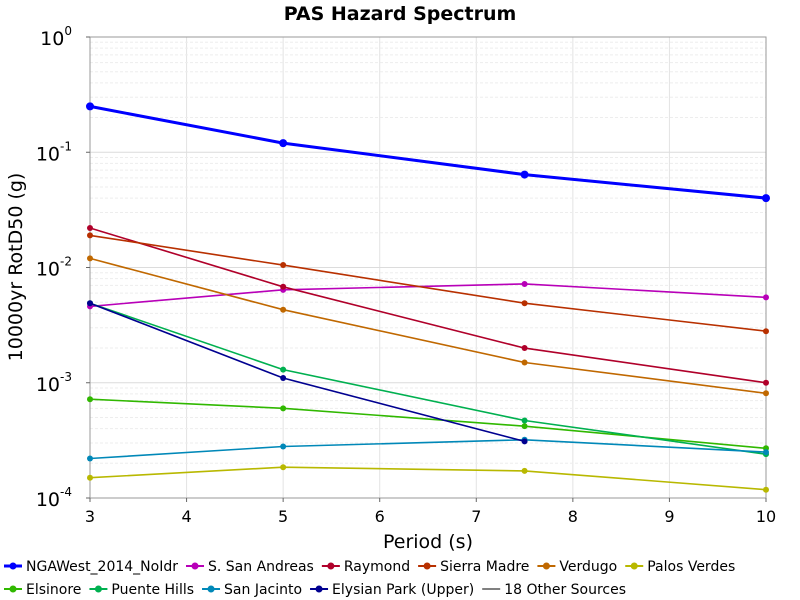 The width and height of the screenshot is (800, 600). I want to click on x-axis-ticks: 3 4 5 6 7 8 9 10, so click(430, 512).